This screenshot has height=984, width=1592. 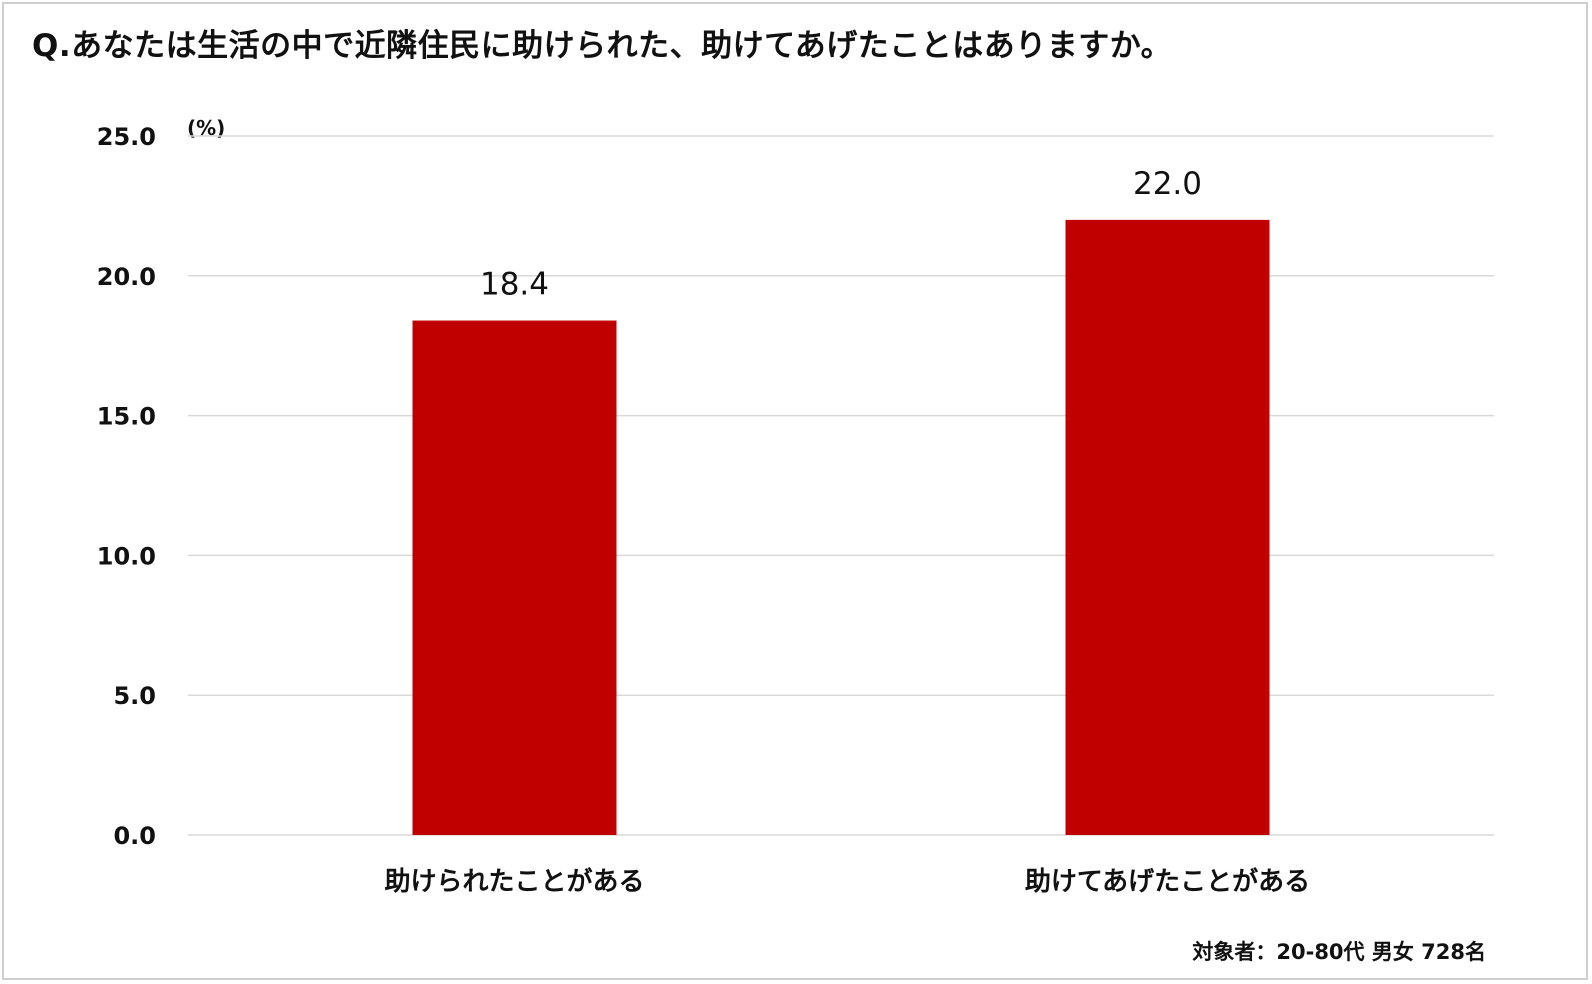 What do you see at coordinates (1167, 881) in the screenshot?
I see `category-label-1: 助けてあげたことがある` at bounding box center [1167, 881].